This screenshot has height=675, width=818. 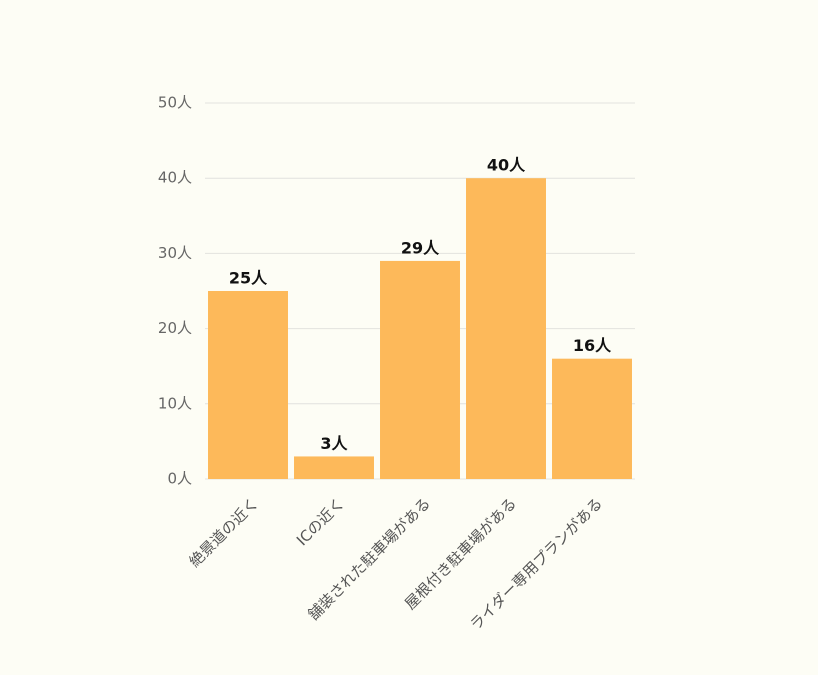 I want to click on value-label: 40人, so click(x=506, y=165).